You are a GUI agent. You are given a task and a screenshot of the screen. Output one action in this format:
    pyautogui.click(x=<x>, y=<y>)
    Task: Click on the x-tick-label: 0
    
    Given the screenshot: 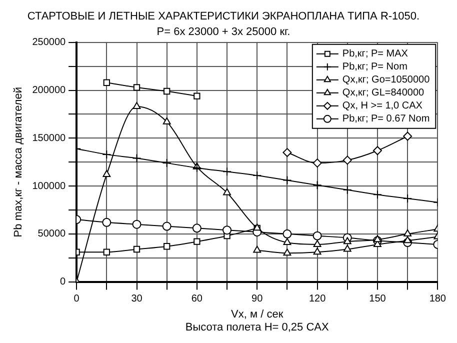 What is the action you would take?
    pyautogui.click(x=77, y=299)
    